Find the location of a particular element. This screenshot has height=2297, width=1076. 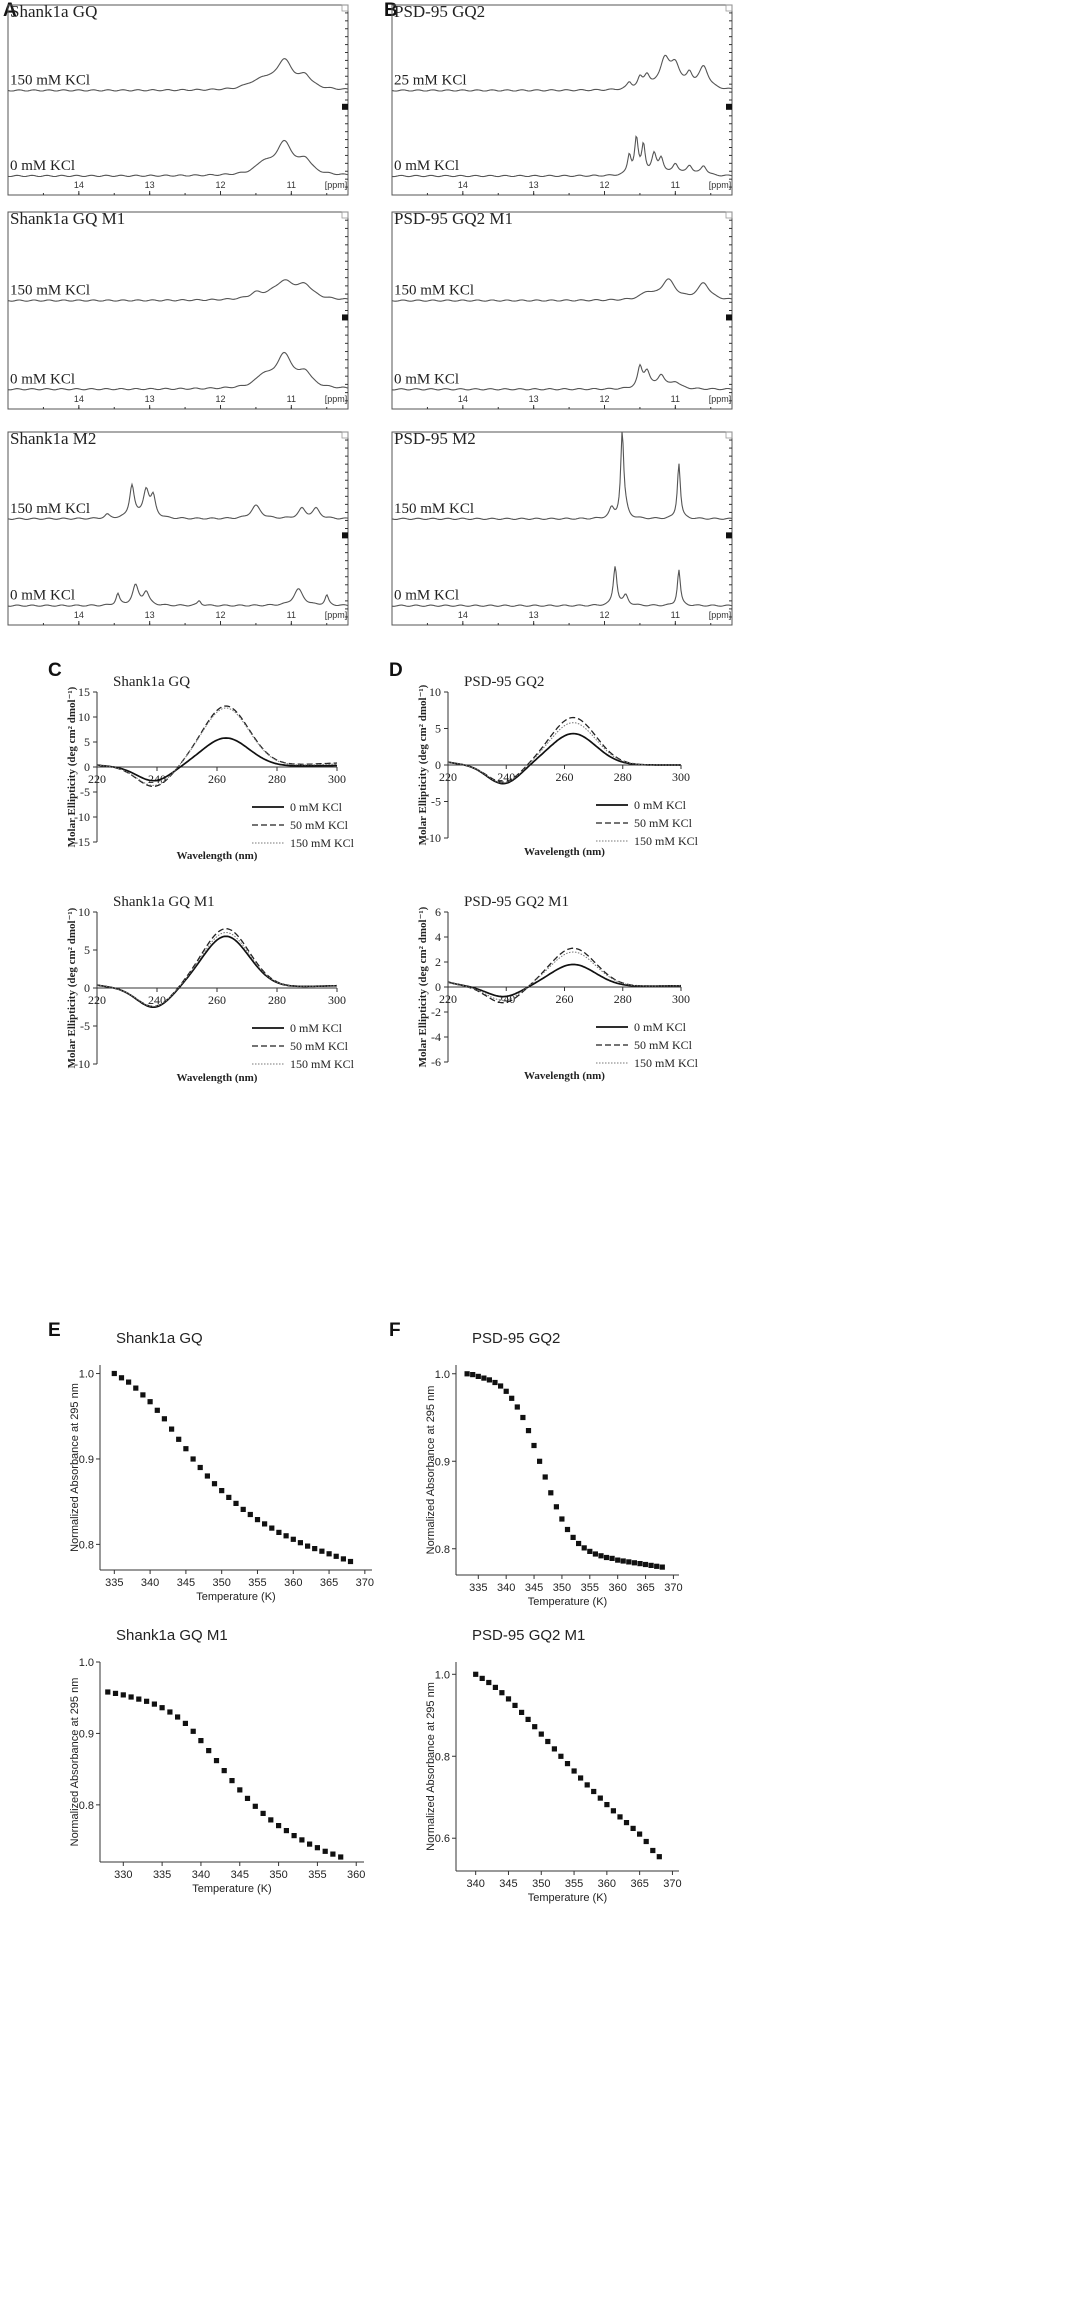

melt-x-tick-label: 370 is located at coordinates (673, 1588).